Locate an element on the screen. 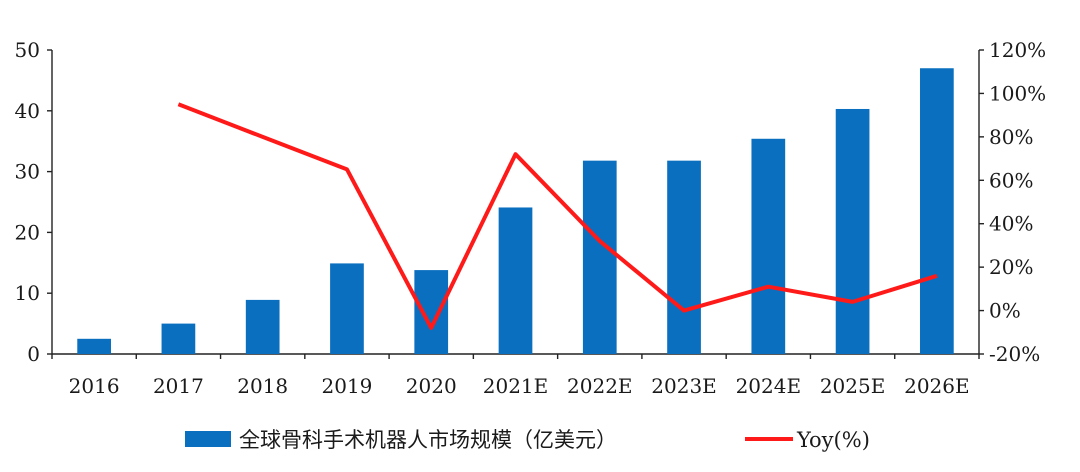  y-left-tick-label: 10 is located at coordinates (27, 293).